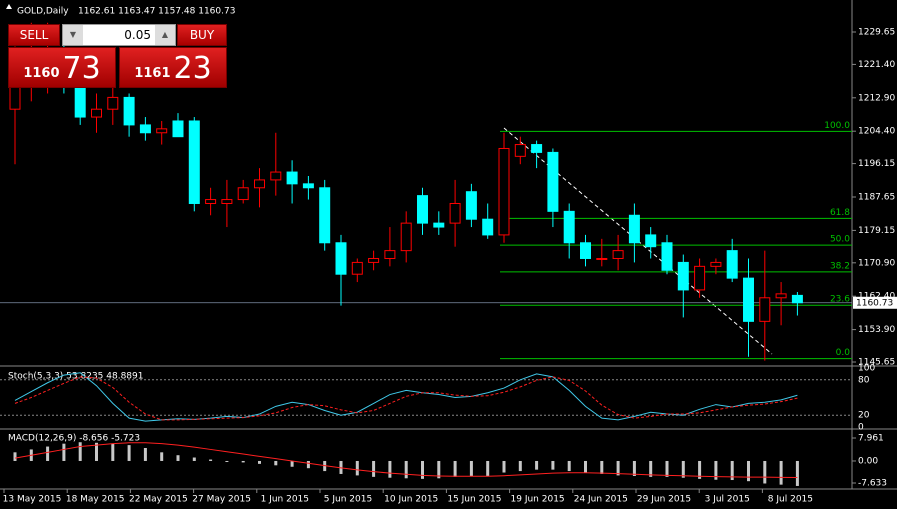 This screenshot has height=509, width=897. What do you see at coordinates (868, 461) in the screenshot?
I see `macd-tick-label: 0.00` at bounding box center [868, 461].